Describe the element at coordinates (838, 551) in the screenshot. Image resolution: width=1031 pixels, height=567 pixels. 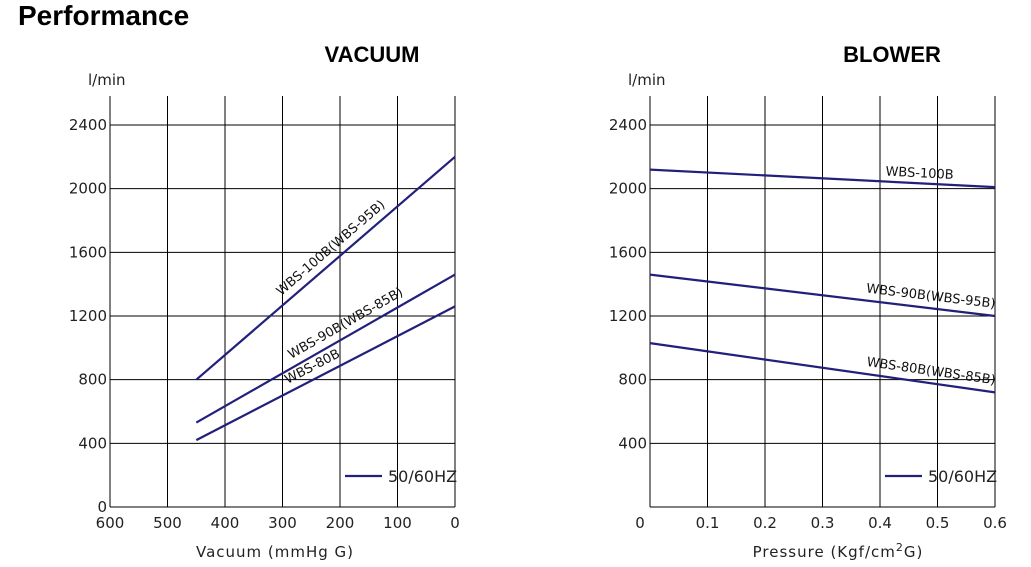
I see `blower-x-axis-label: Pressure (Kgf/cm2G)` at that location.